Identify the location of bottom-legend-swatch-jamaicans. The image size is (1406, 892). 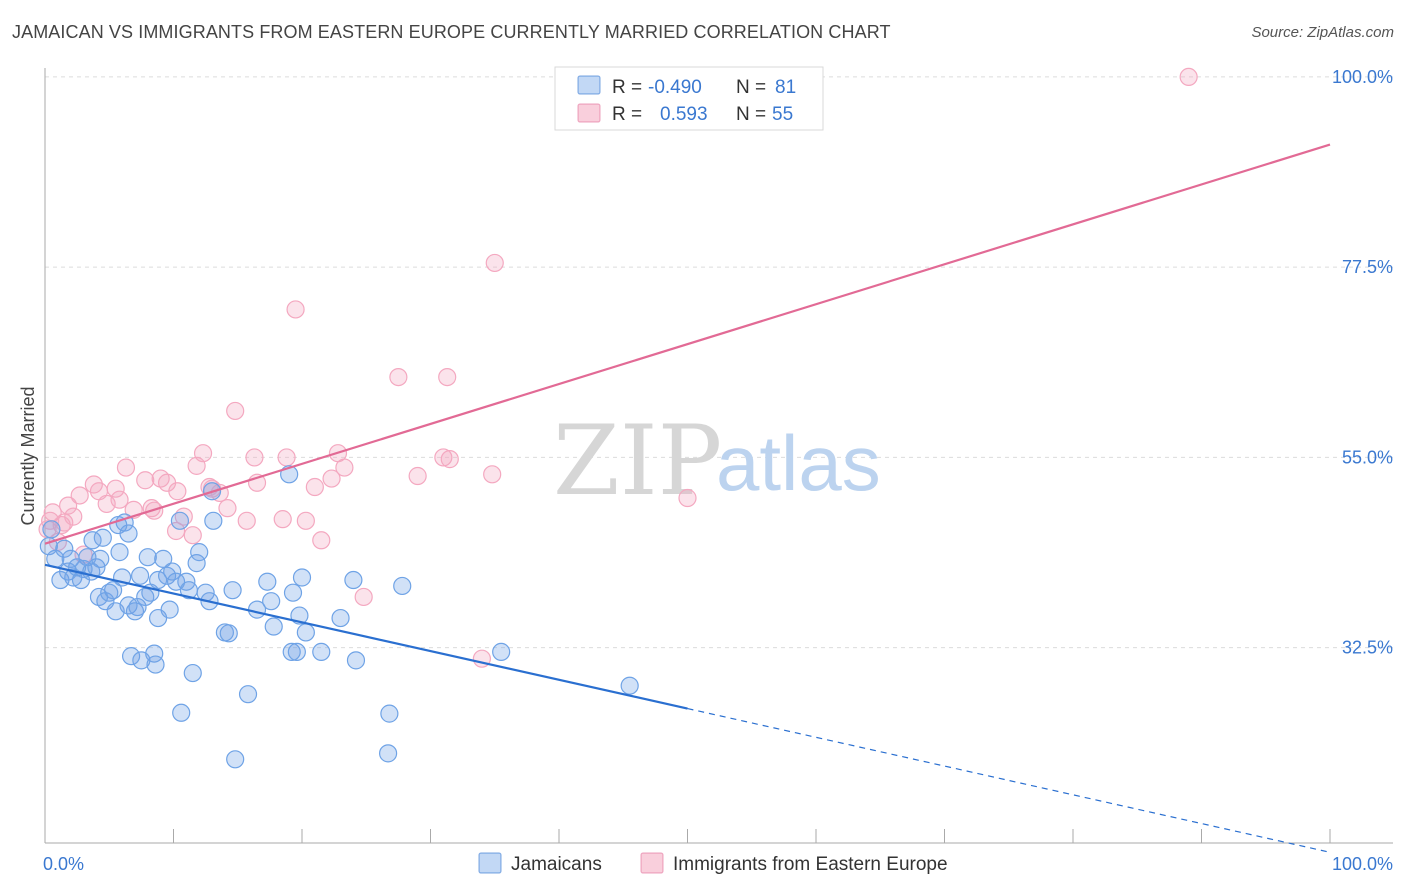
(490, 863).